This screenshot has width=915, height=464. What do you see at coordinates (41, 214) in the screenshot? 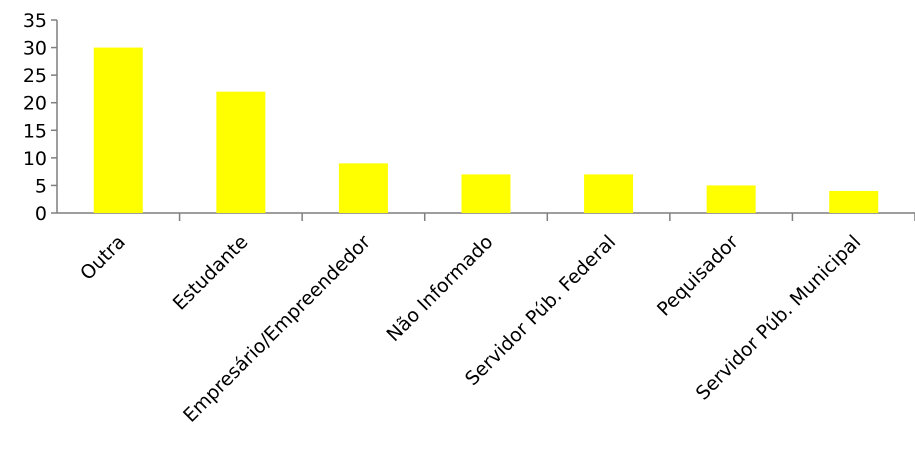
I see `y-tick-label: 0` at bounding box center [41, 214].